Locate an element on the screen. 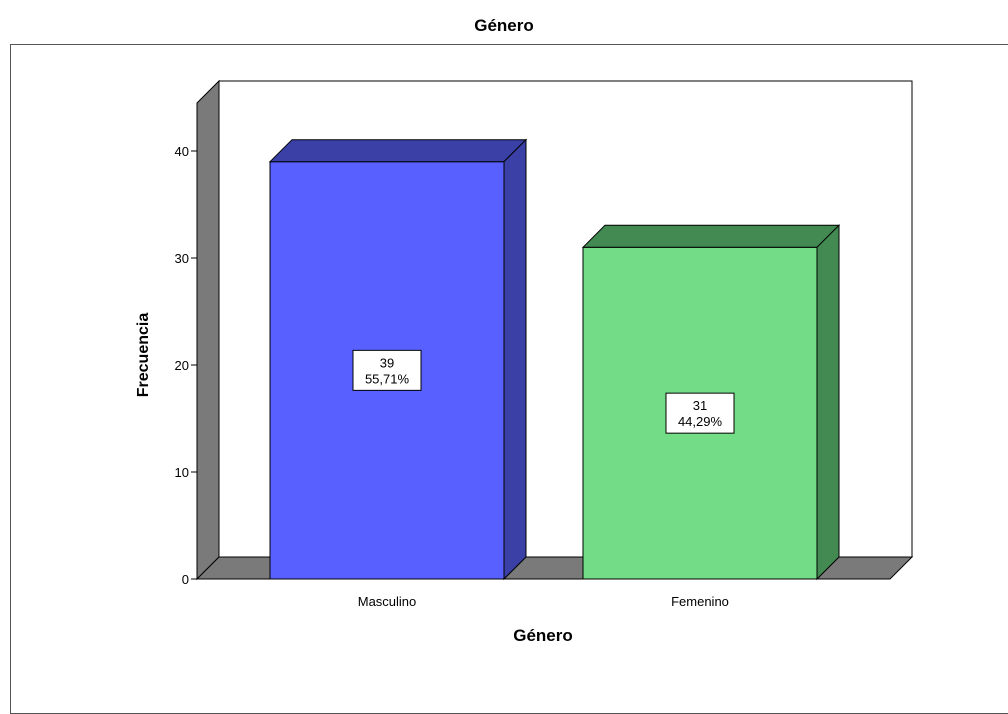 The height and width of the screenshot is (714, 1008). side-wall is located at coordinates (208, 330).